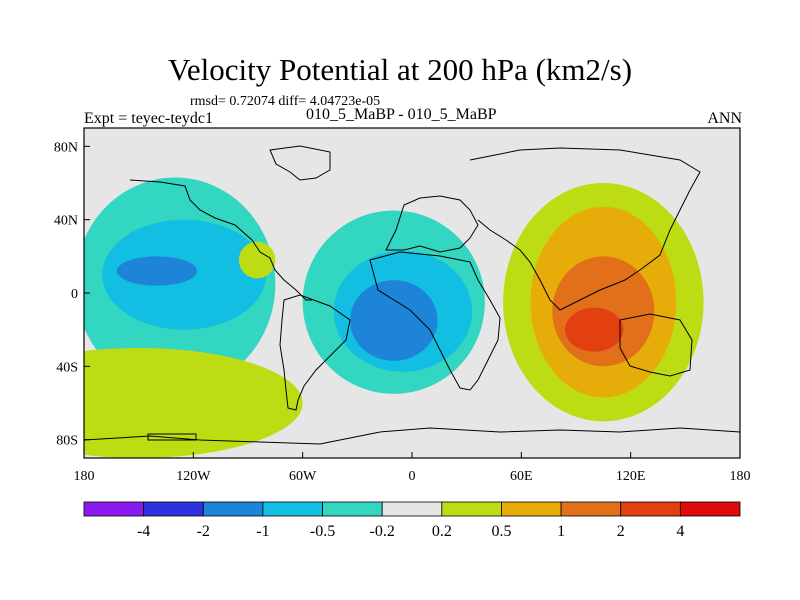 The image size is (800, 600). I want to click on coastline-north-america, so click(220, 240).